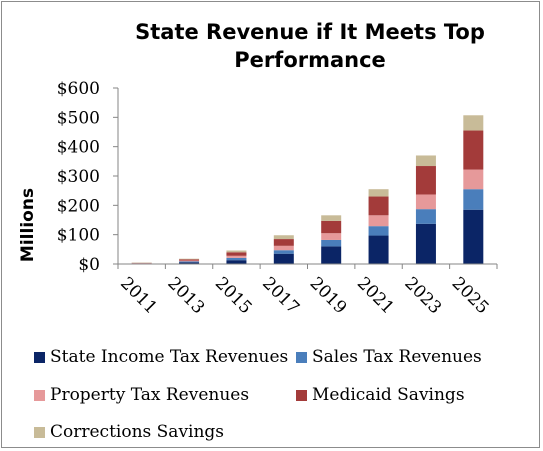 This screenshot has width=543, height=451. Describe the element at coordinates (150, 395) in the screenshot. I see `legend-label: Property Tax Revenues` at that location.